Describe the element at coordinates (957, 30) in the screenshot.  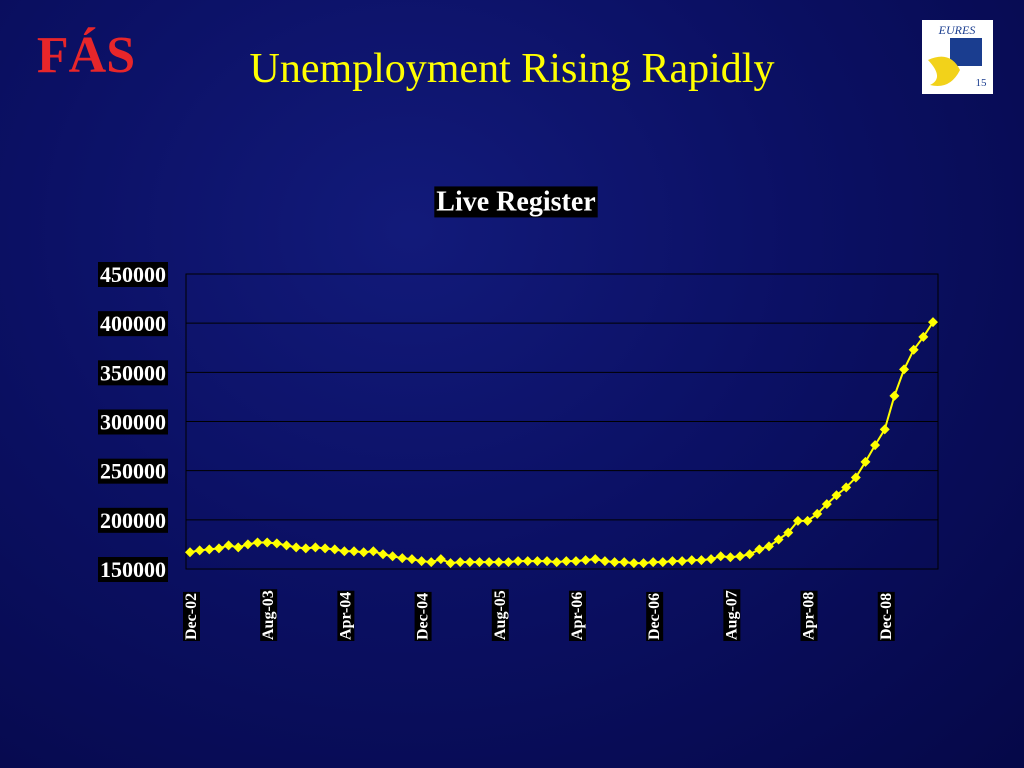
I see `logo-text: EURES` at that location.